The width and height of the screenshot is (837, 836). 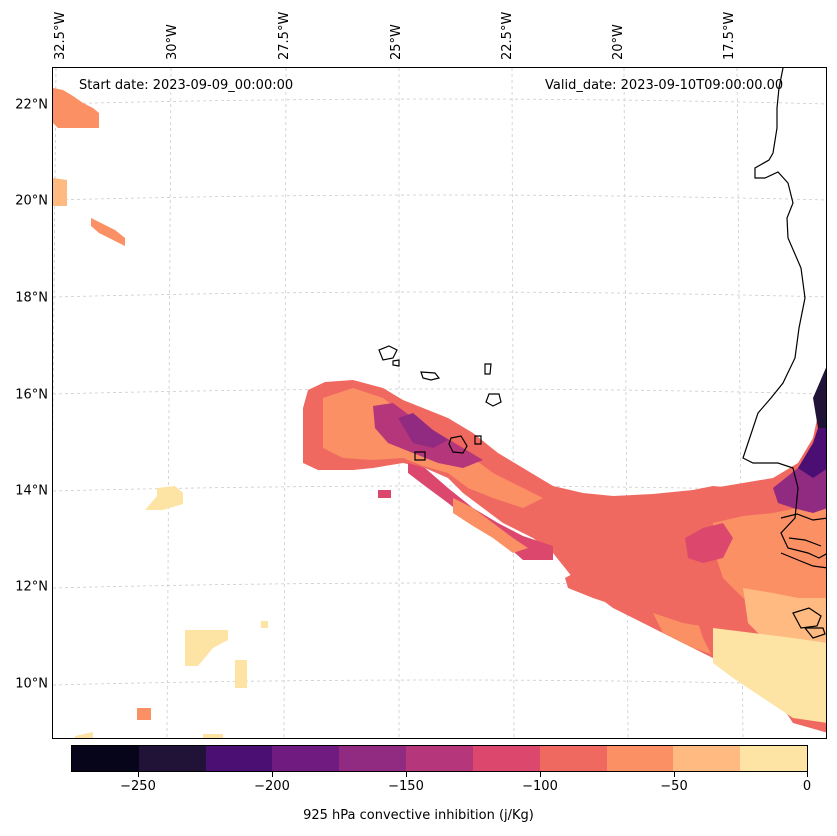 What do you see at coordinates (31, 684) in the screenshot?
I see `lat-label: 10°N` at bounding box center [31, 684].